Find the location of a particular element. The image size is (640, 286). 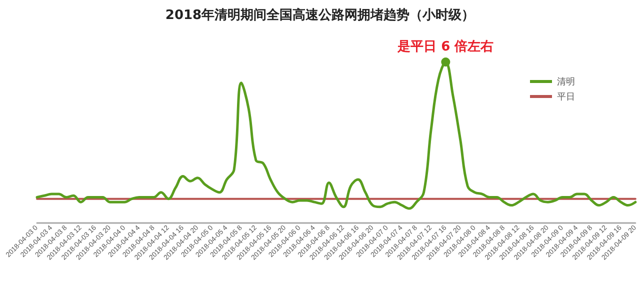

legend-label: 清明 is located at coordinates (566, 81).